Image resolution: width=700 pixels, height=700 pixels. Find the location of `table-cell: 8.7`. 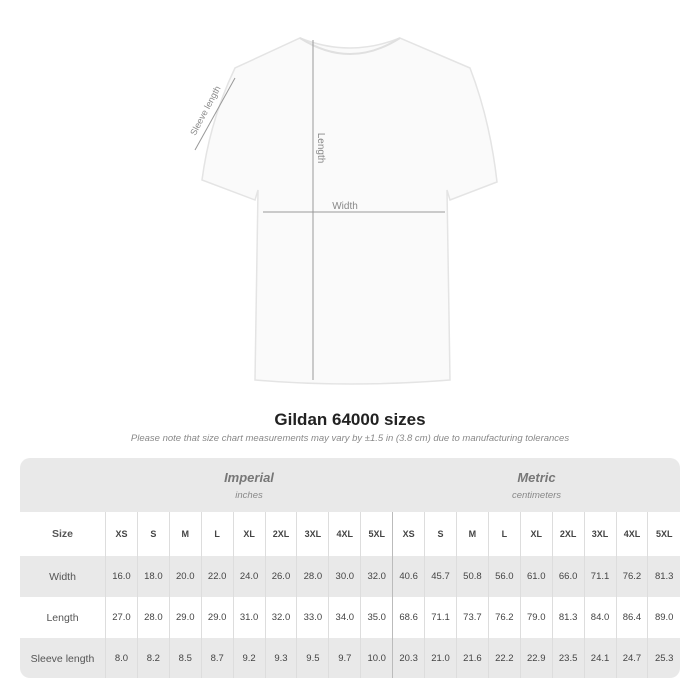

table-cell: 8.7 is located at coordinates (217, 658).